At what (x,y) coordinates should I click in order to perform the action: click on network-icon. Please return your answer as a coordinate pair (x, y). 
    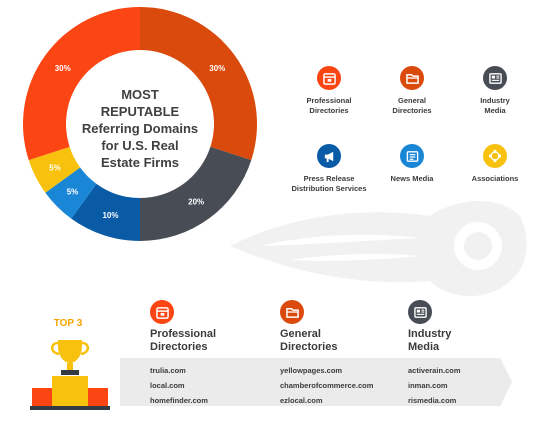
    Looking at the image, I should click on (495, 156).